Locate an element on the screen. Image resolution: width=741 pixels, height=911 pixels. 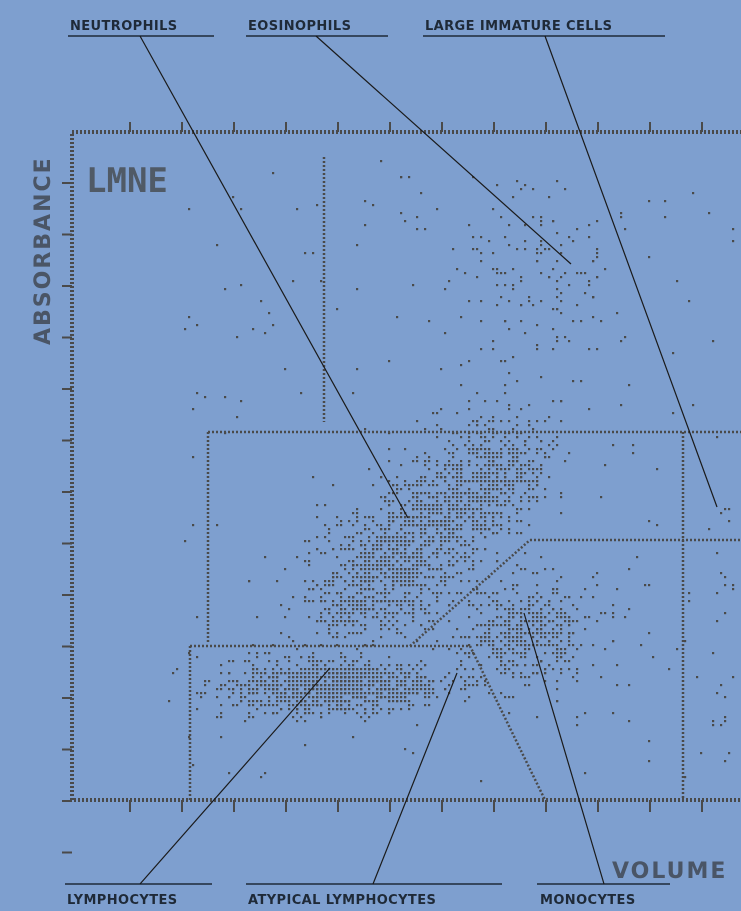
label-atypical-lymphocytes: ATYPICAL LYMPHOCYTES is located at coordinates (342, 900).